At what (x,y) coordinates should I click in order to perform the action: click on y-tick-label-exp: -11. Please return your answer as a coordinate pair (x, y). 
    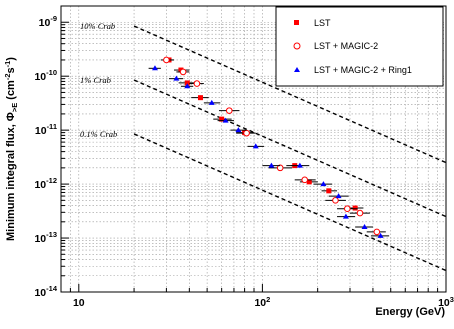
    Looking at the image, I should click on (52, 126).